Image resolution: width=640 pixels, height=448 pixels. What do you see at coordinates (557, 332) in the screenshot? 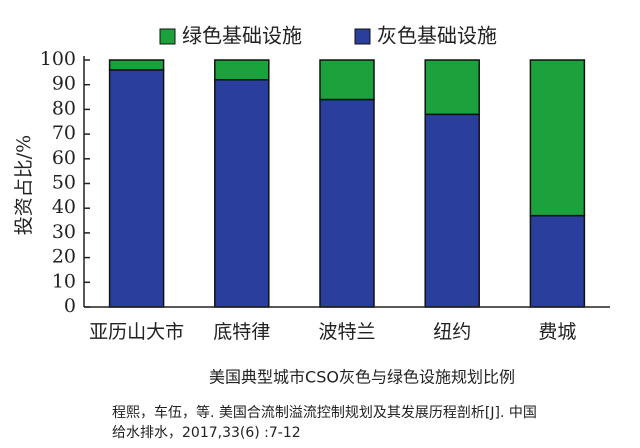
I see `x-tick-label: 费城` at bounding box center [557, 332].